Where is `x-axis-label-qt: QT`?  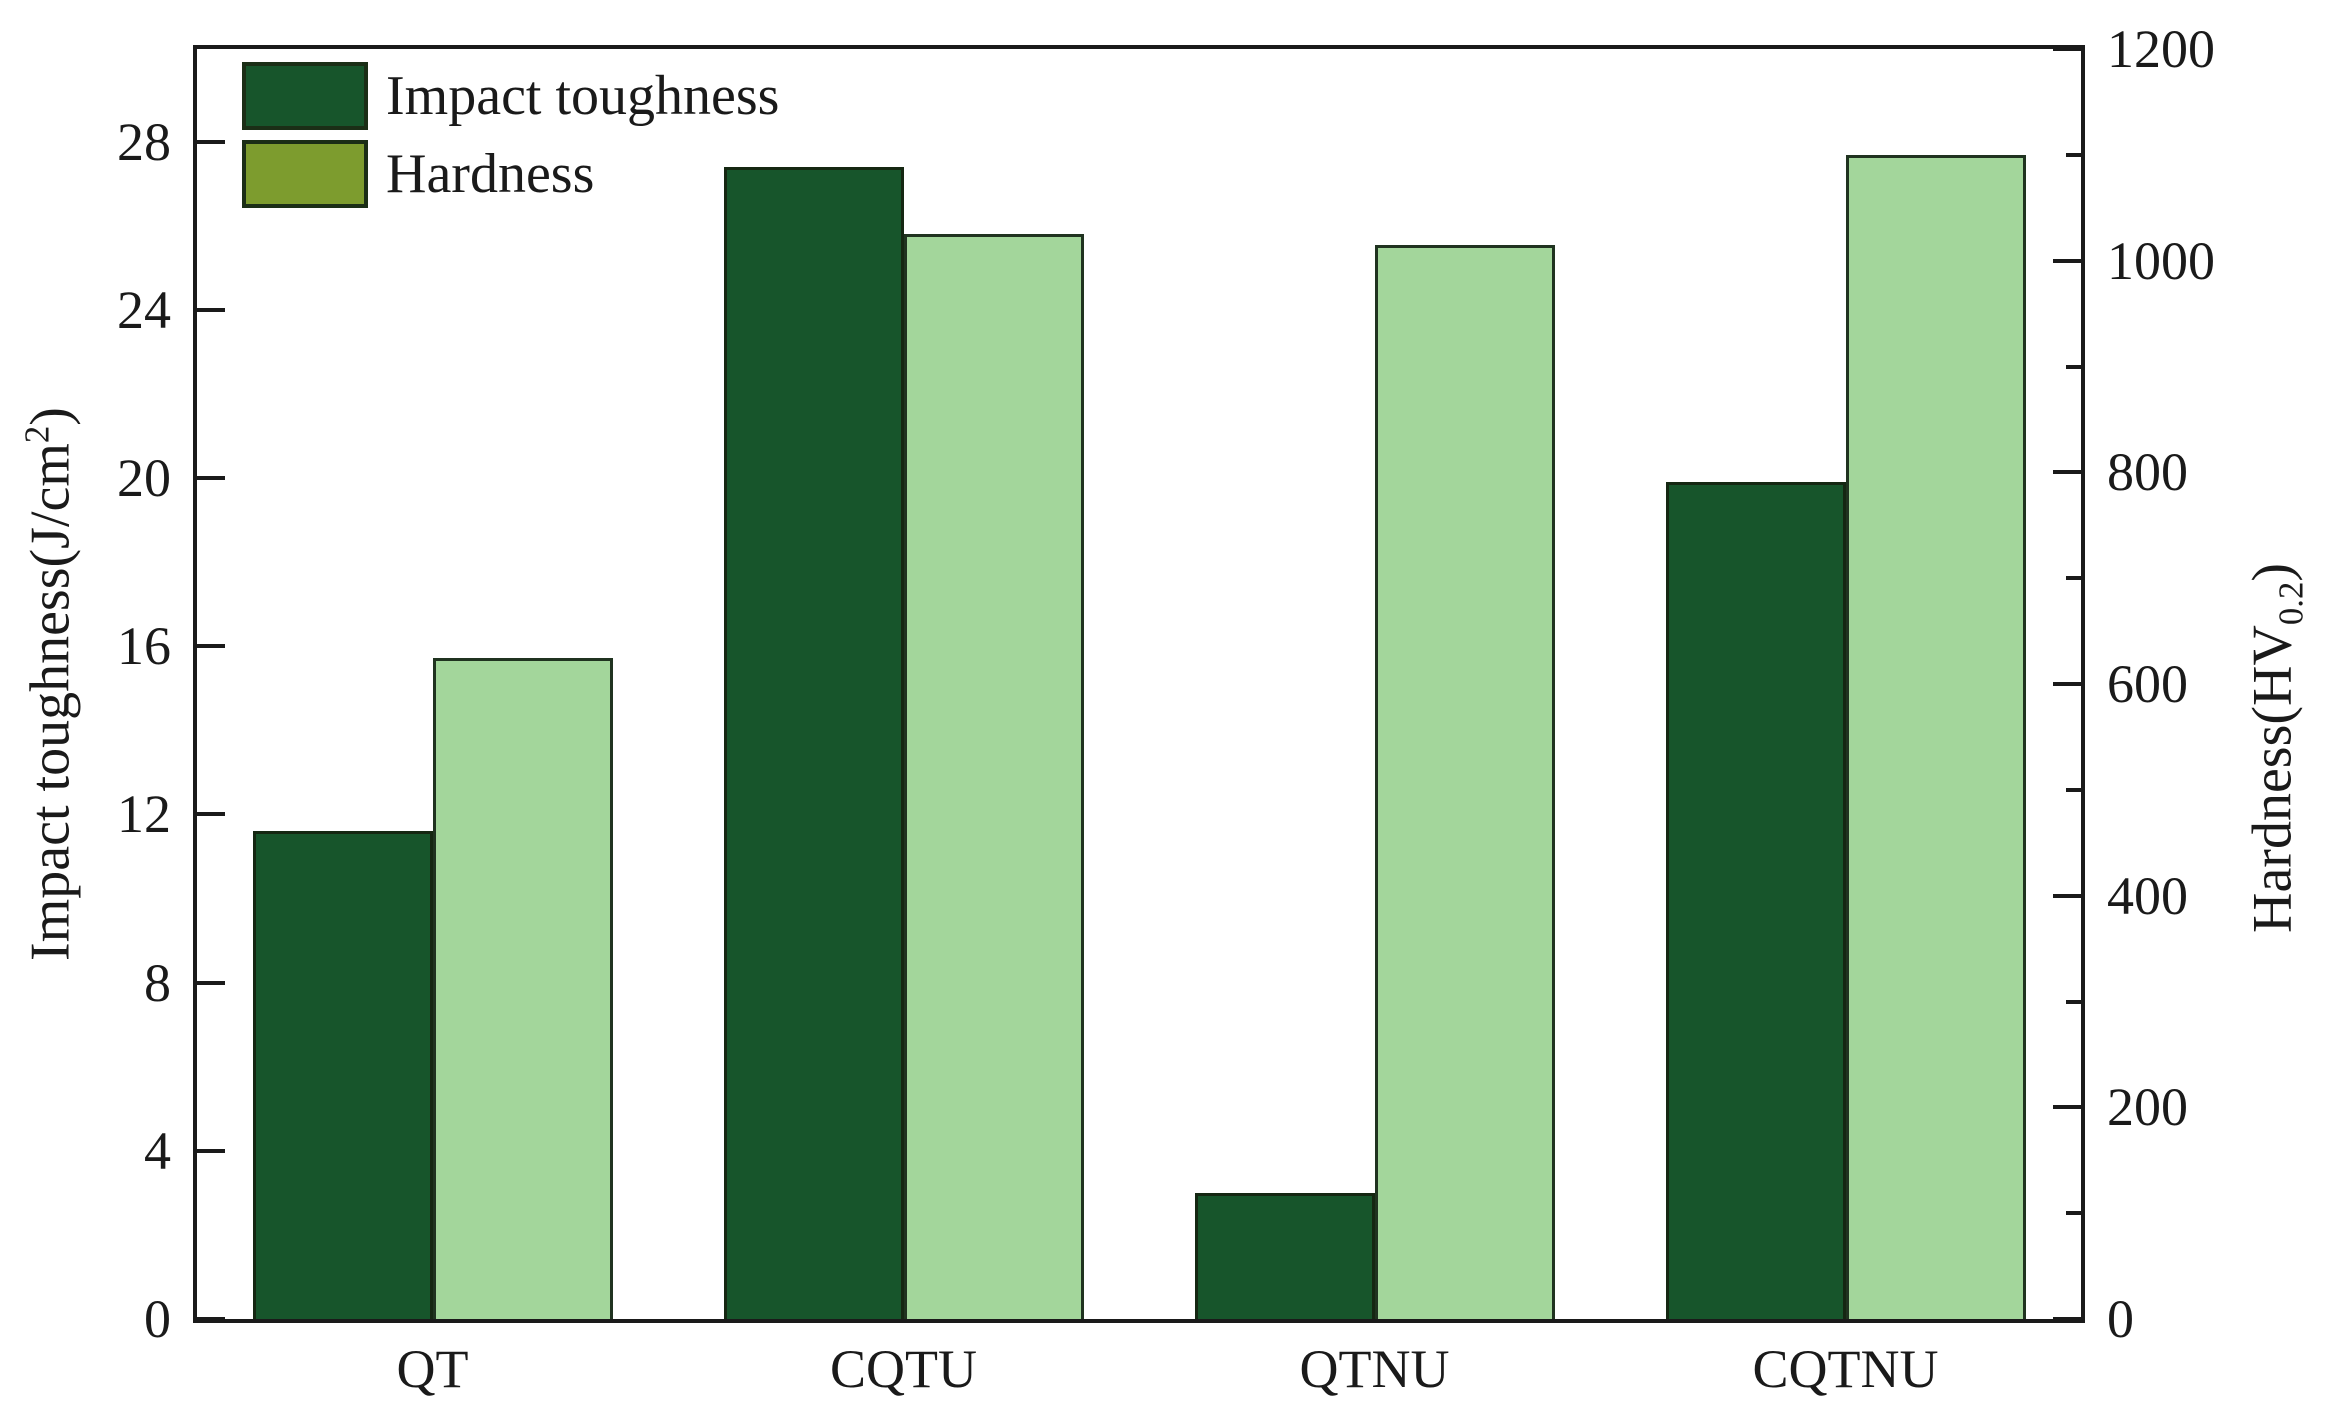 x-axis-label-qt: QT is located at coordinates (432, 1369).